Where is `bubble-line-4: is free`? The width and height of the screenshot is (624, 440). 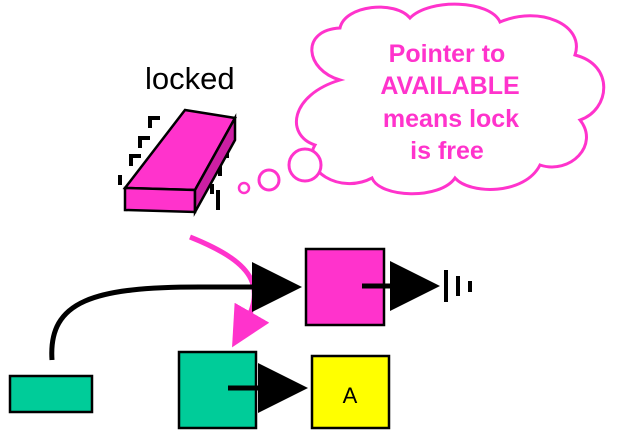 bubble-line-4: is free is located at coordinates (447, 151).